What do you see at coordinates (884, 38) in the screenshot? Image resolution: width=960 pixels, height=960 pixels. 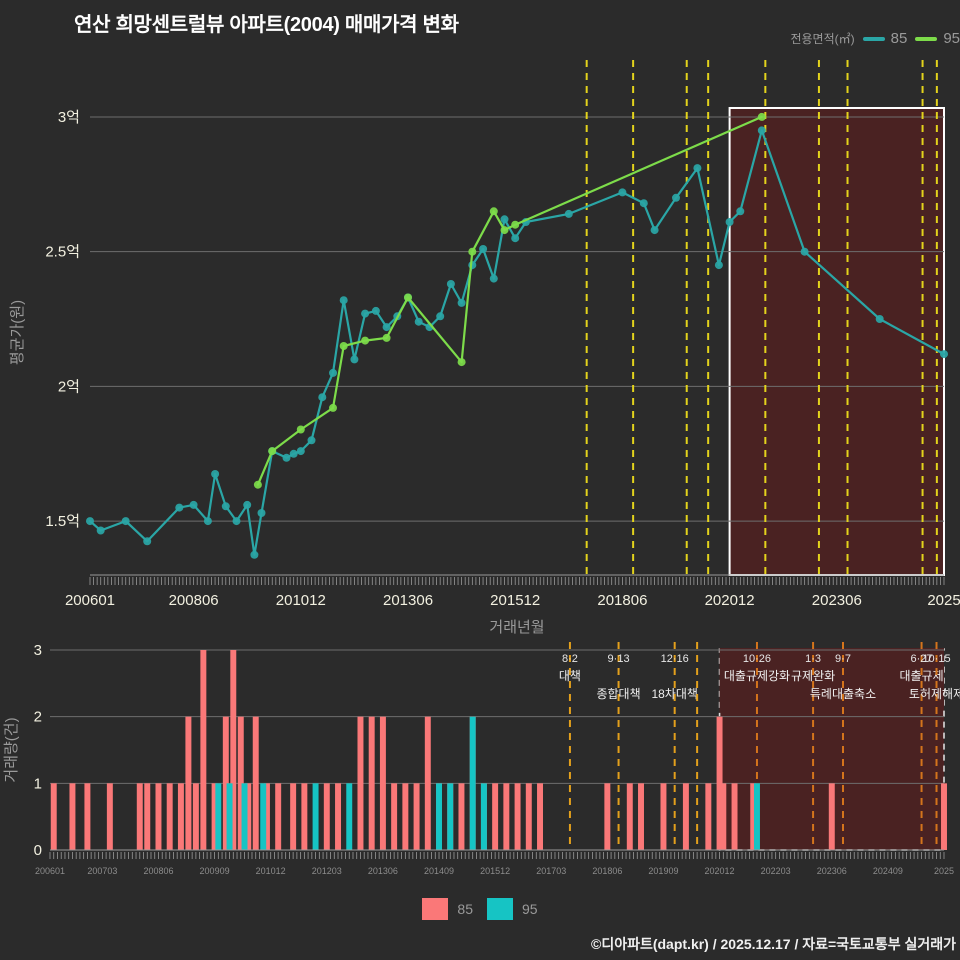 I see `price-legend-item-85: 85` at bounding box center [884, 38].